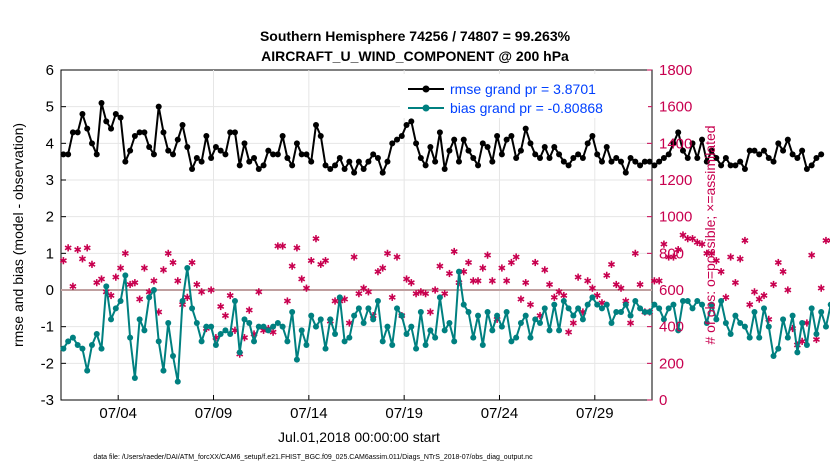  I want to click on y-right-tick-label: 0, so click(663, 400).